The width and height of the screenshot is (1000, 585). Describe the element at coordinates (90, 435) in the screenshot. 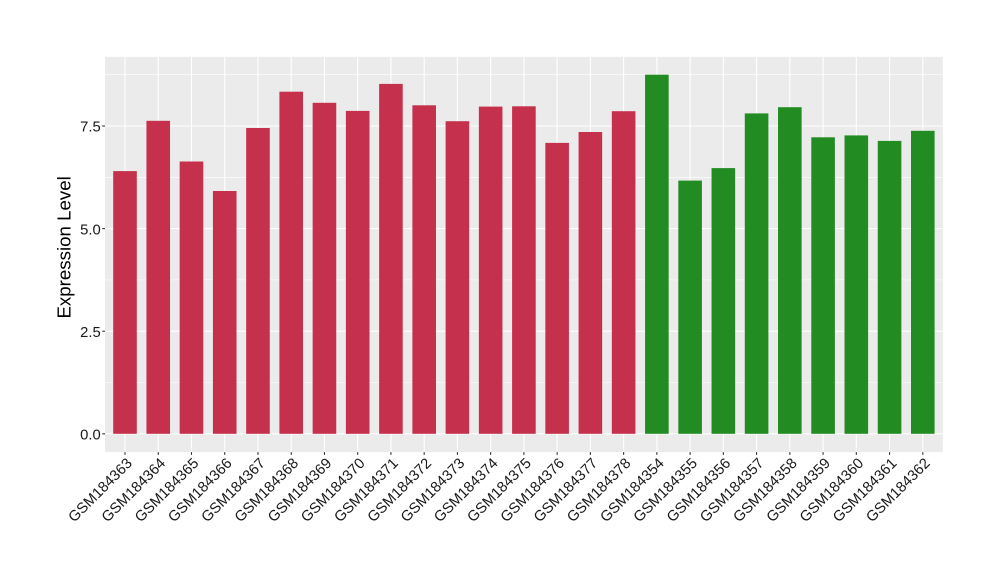

I see `svg-text: 0.0` at that location.